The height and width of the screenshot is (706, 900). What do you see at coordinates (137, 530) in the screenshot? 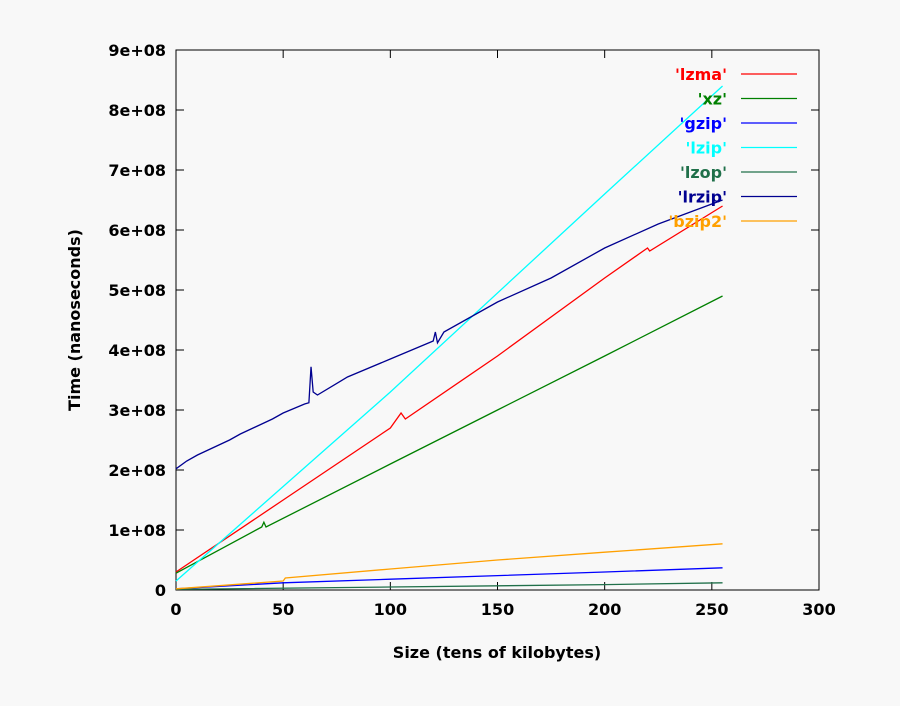
I see `y-tick-label: 1e+08` at bounding box center [137, 530].